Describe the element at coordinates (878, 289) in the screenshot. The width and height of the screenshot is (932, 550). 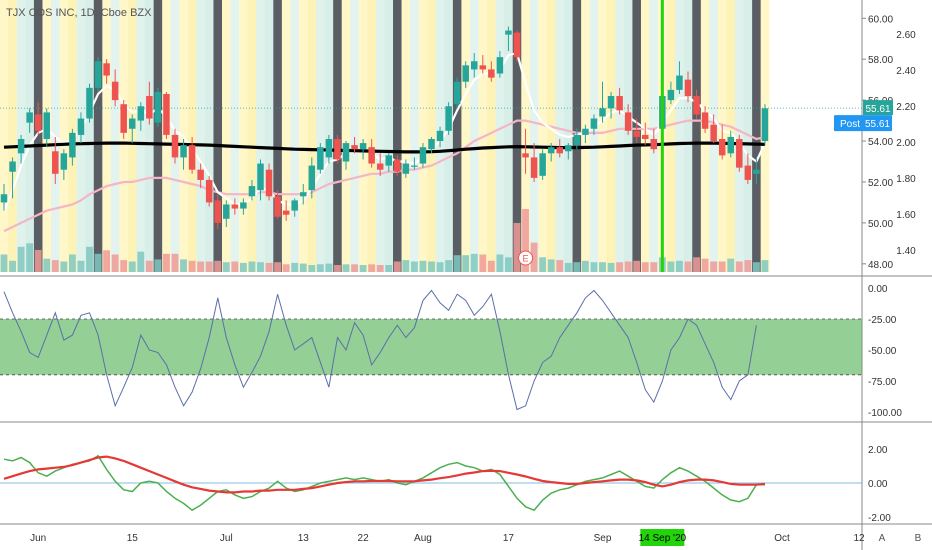
I see `stoch-axis-label: 0.00` at that location.